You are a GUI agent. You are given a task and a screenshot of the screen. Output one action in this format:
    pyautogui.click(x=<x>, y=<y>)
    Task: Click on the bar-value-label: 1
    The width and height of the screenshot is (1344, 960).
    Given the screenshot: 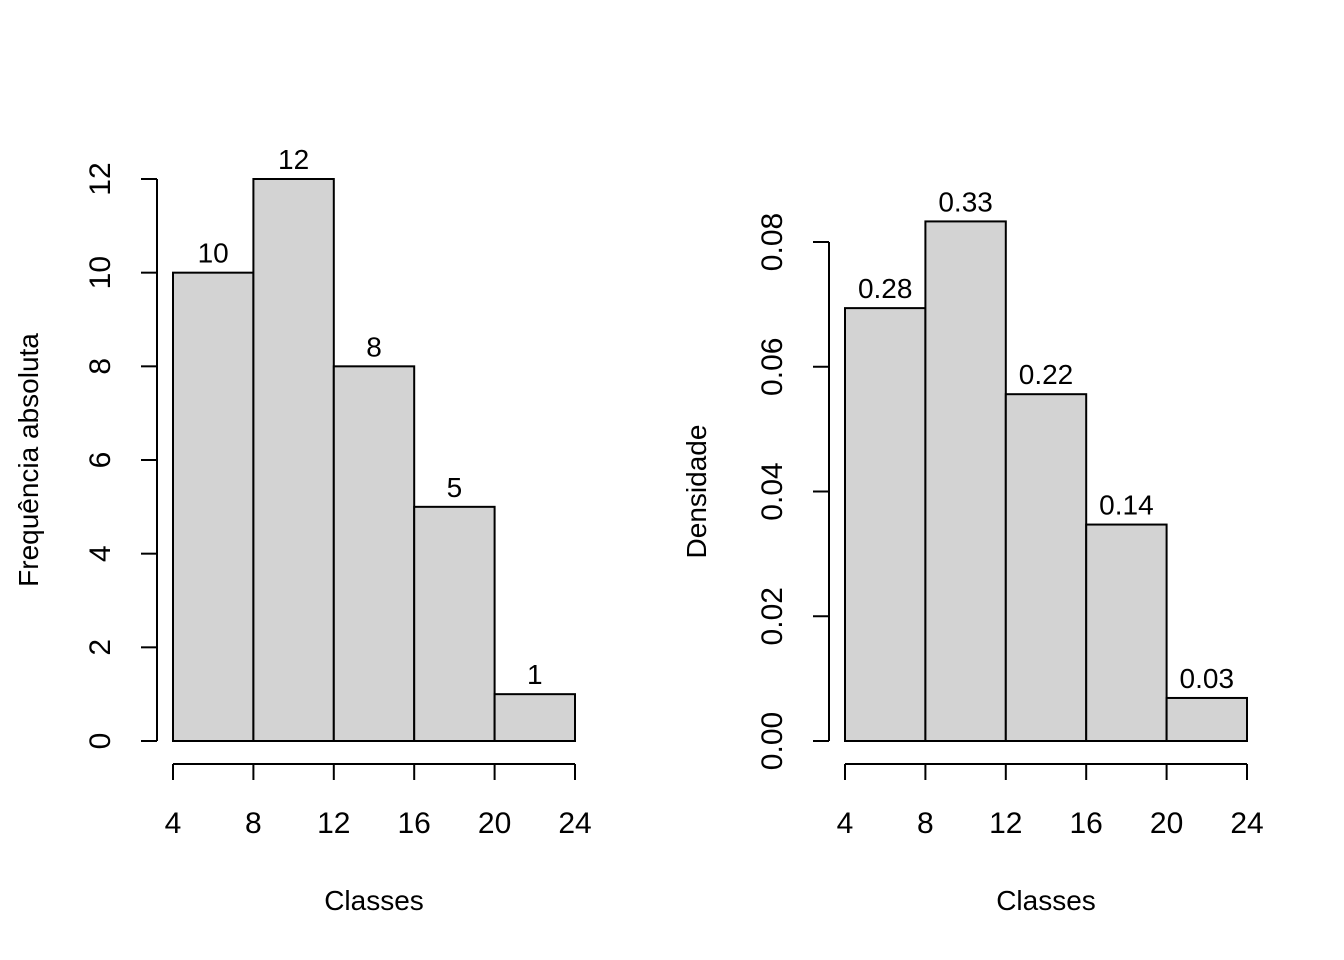 What is the action you would take?
    pyautogui.click(x=535, y=674)
    